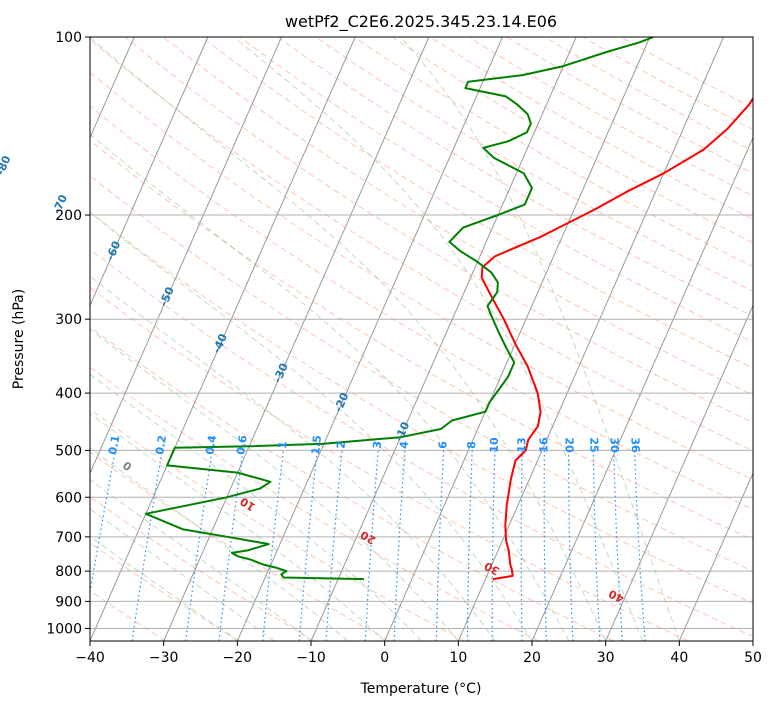 The height and width of the screenshot is (708, 775). What do you see at coordinates (569, 445) in the screenshot?
I see `mixing-ratio-label: 20` at bounding box center [569, 445].